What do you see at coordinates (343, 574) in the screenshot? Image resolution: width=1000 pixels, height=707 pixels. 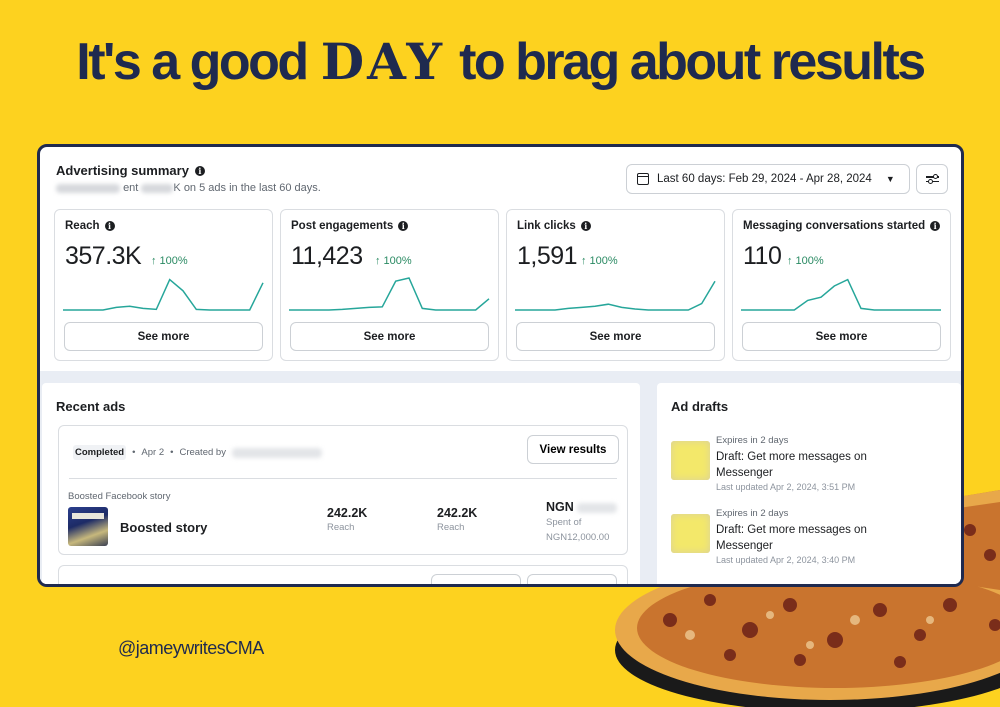 I see `recent-ad-card-partial` at bounding box center [343, 574].